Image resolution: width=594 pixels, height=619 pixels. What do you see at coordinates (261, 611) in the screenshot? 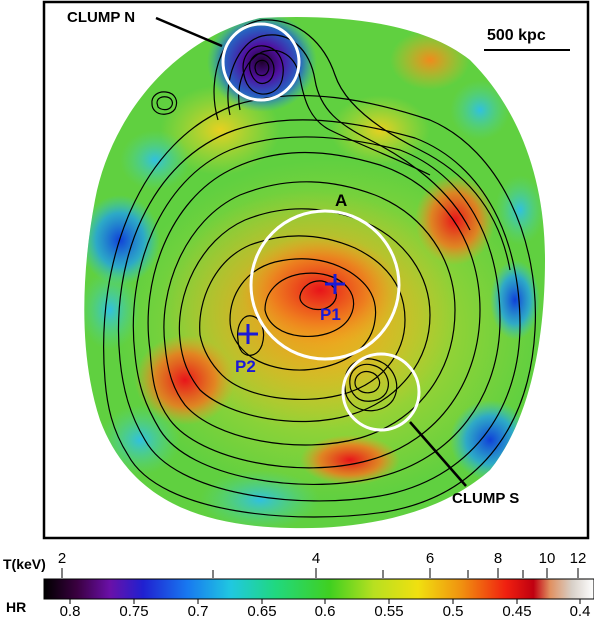
I see `hr-tick-label: 0.65` at bounding box center [261, 611].